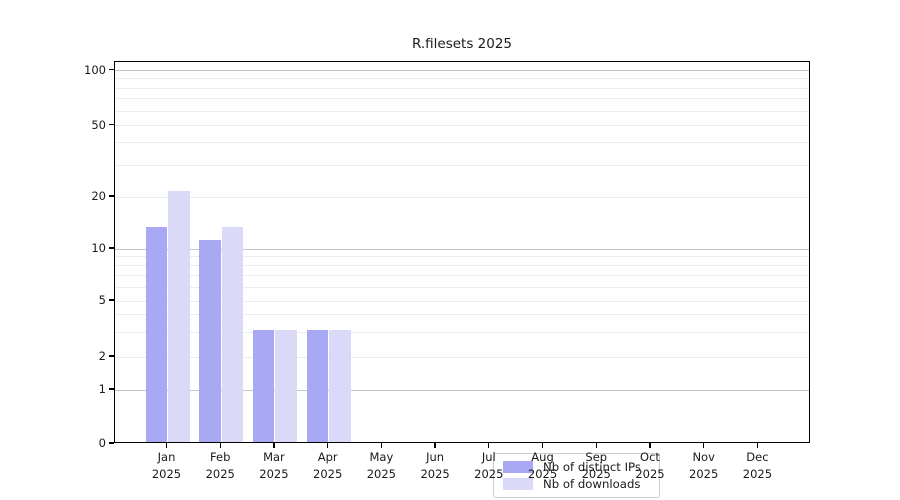  Describe the element at coordinates (650, 445) in the screenshot. I see `x-tick-mark-oct` at that location.